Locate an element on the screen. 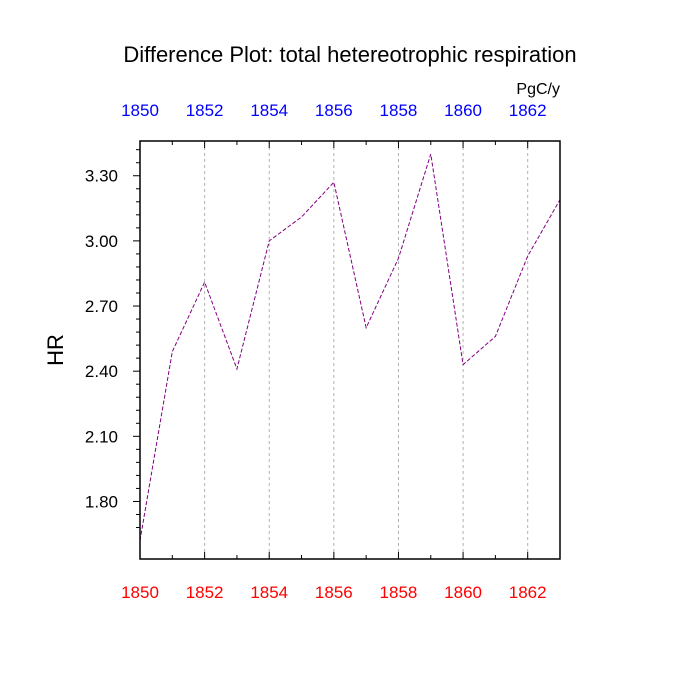  y-tick-label: 2.40 is located at coordinates (101, 371).